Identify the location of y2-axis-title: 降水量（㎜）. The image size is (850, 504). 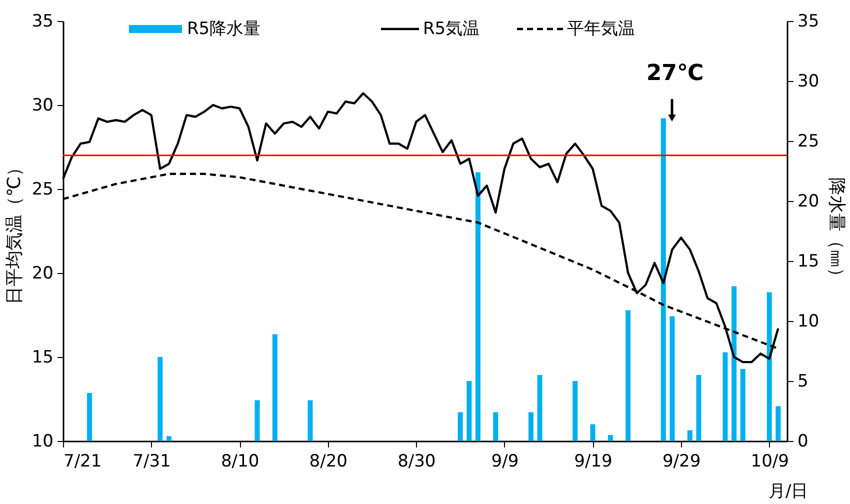
(837, 232).